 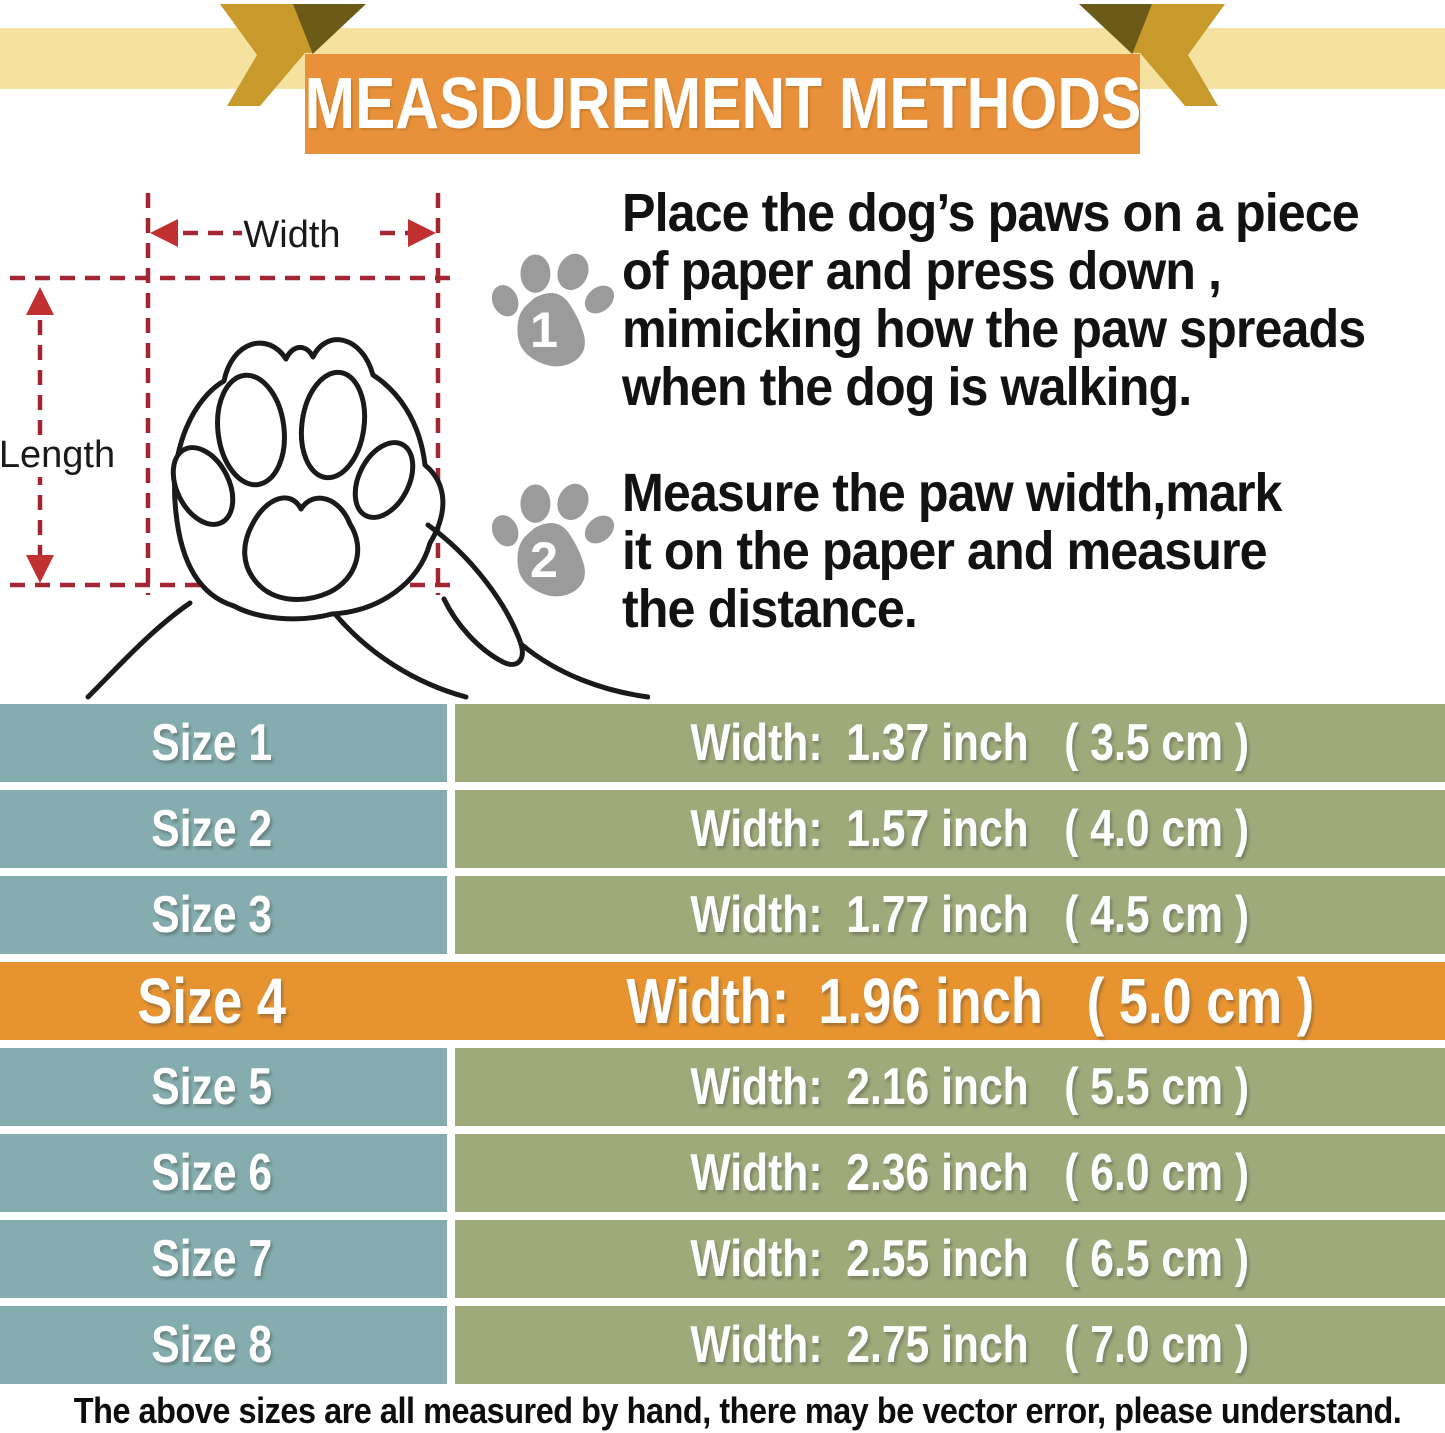 I want to click on width-cell: Width: 1.96 inch ( 5.0 cm ), so click(x=970, y=1001).